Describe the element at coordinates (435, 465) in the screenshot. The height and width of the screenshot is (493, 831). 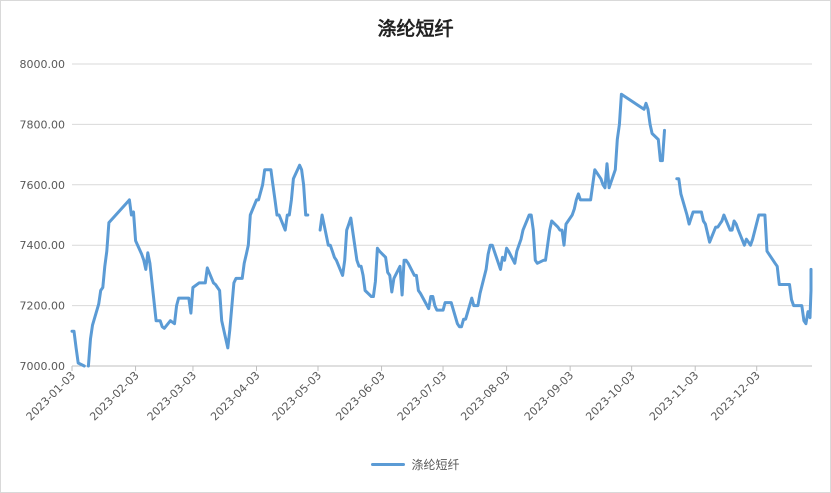
I see `legend-label: 涤纶短纤` at that location.